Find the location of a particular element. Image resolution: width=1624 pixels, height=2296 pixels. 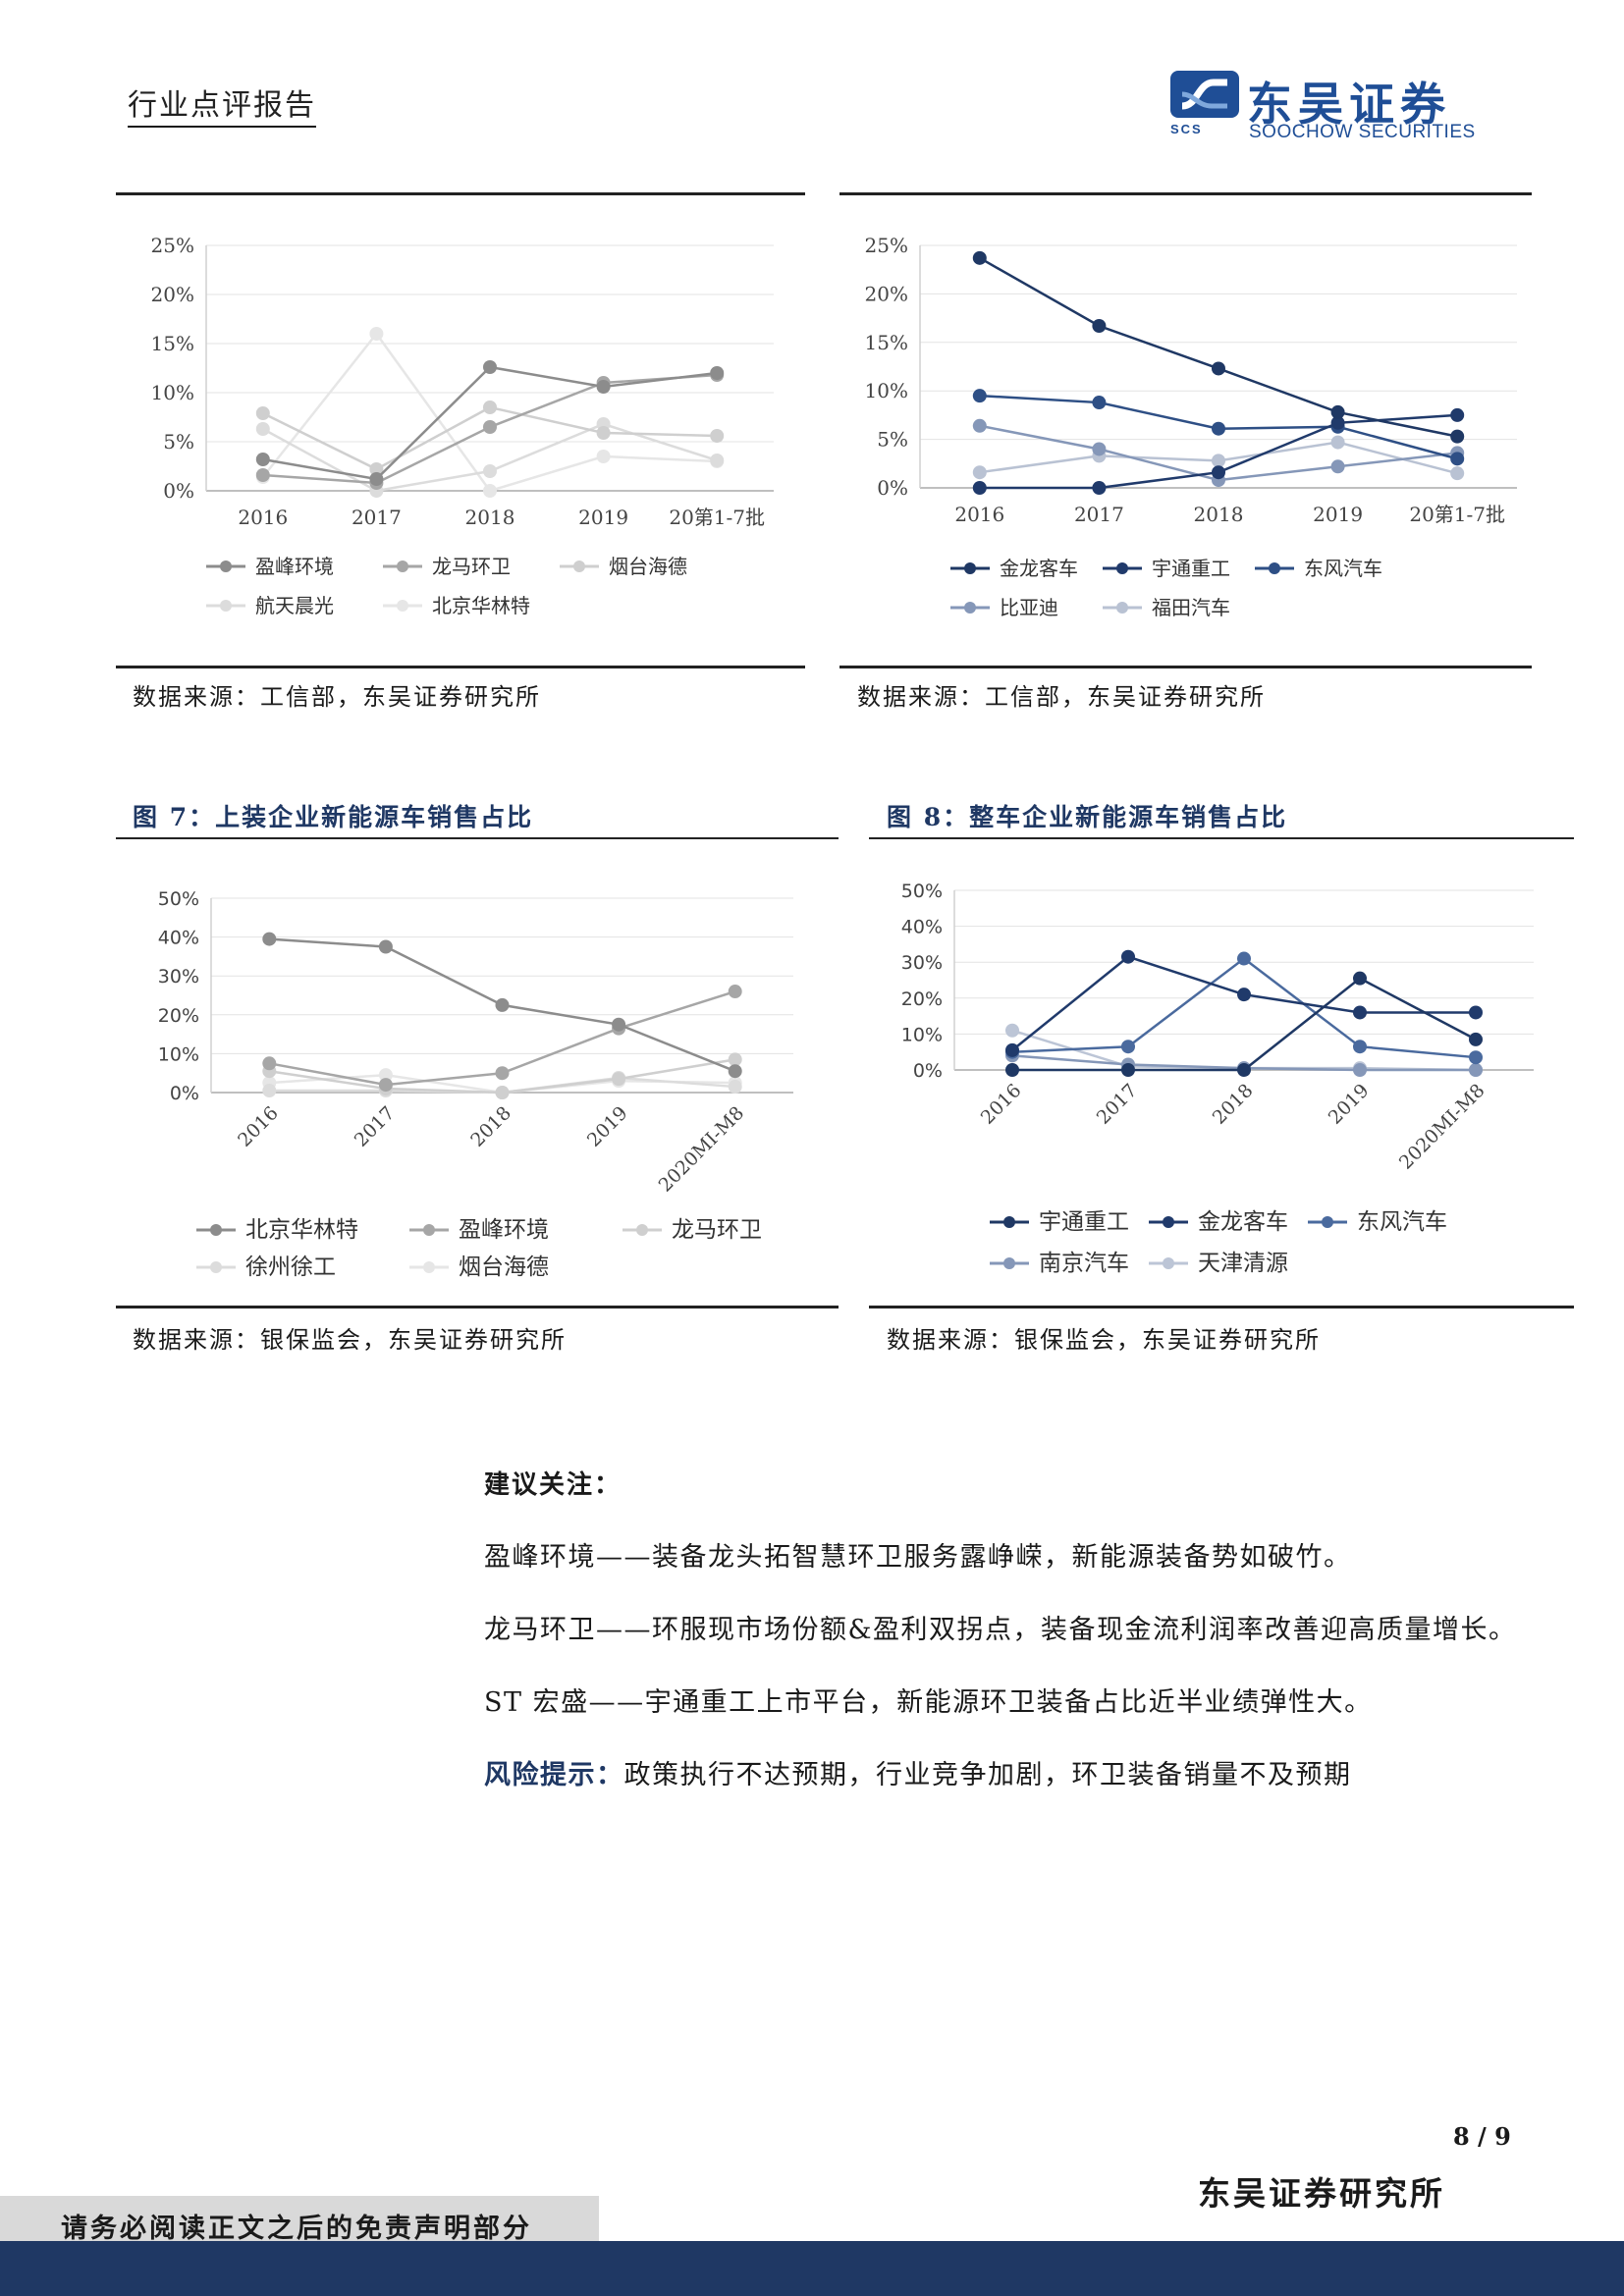

x-tick-label: 2016 is located at coordinates (263, 517).